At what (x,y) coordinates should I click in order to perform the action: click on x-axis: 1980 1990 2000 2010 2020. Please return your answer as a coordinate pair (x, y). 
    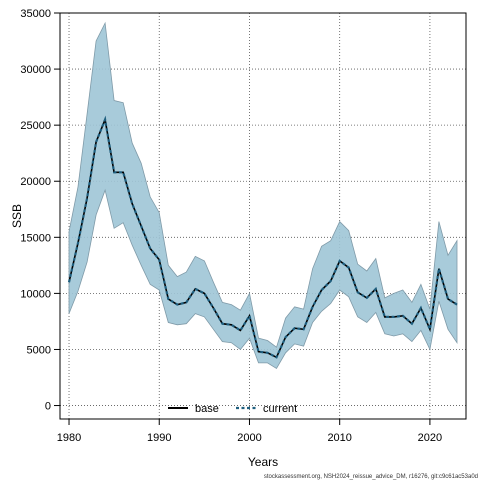
    Looking at the image, I should click on (249, 431).